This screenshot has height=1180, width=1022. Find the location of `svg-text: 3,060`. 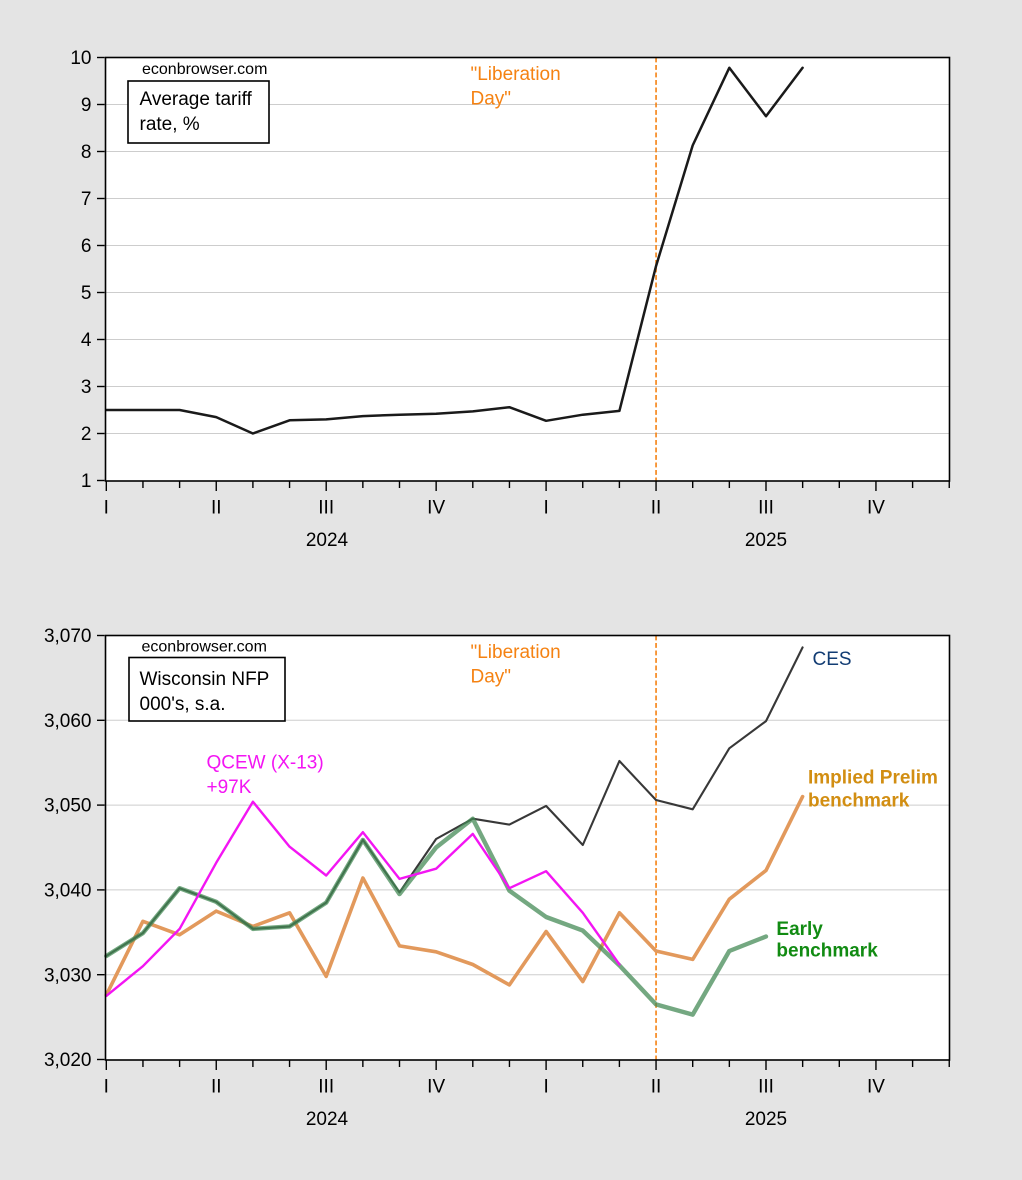

svg-text: 3,060 is located at coordinates (68, 721).